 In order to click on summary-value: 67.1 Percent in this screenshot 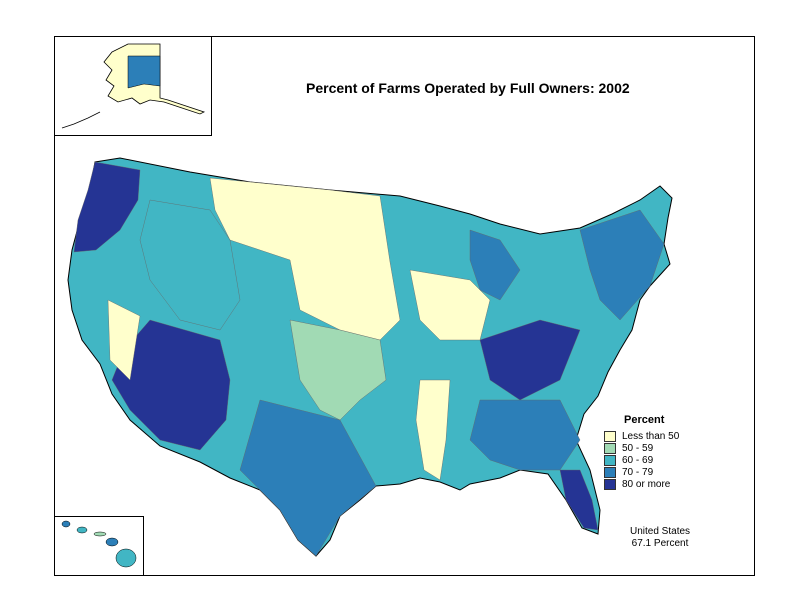, I will do `click(660, 543)`.